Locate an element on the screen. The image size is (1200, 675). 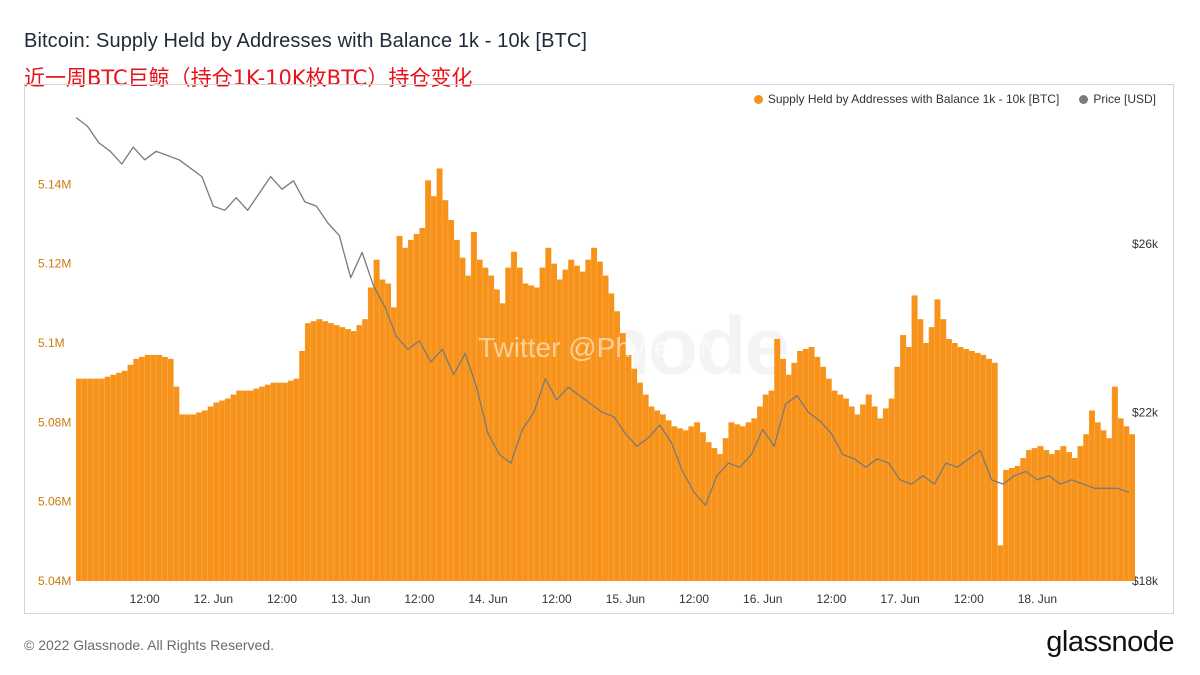
glassnode-logo: glassnode is located at coordinates (1110, 642).